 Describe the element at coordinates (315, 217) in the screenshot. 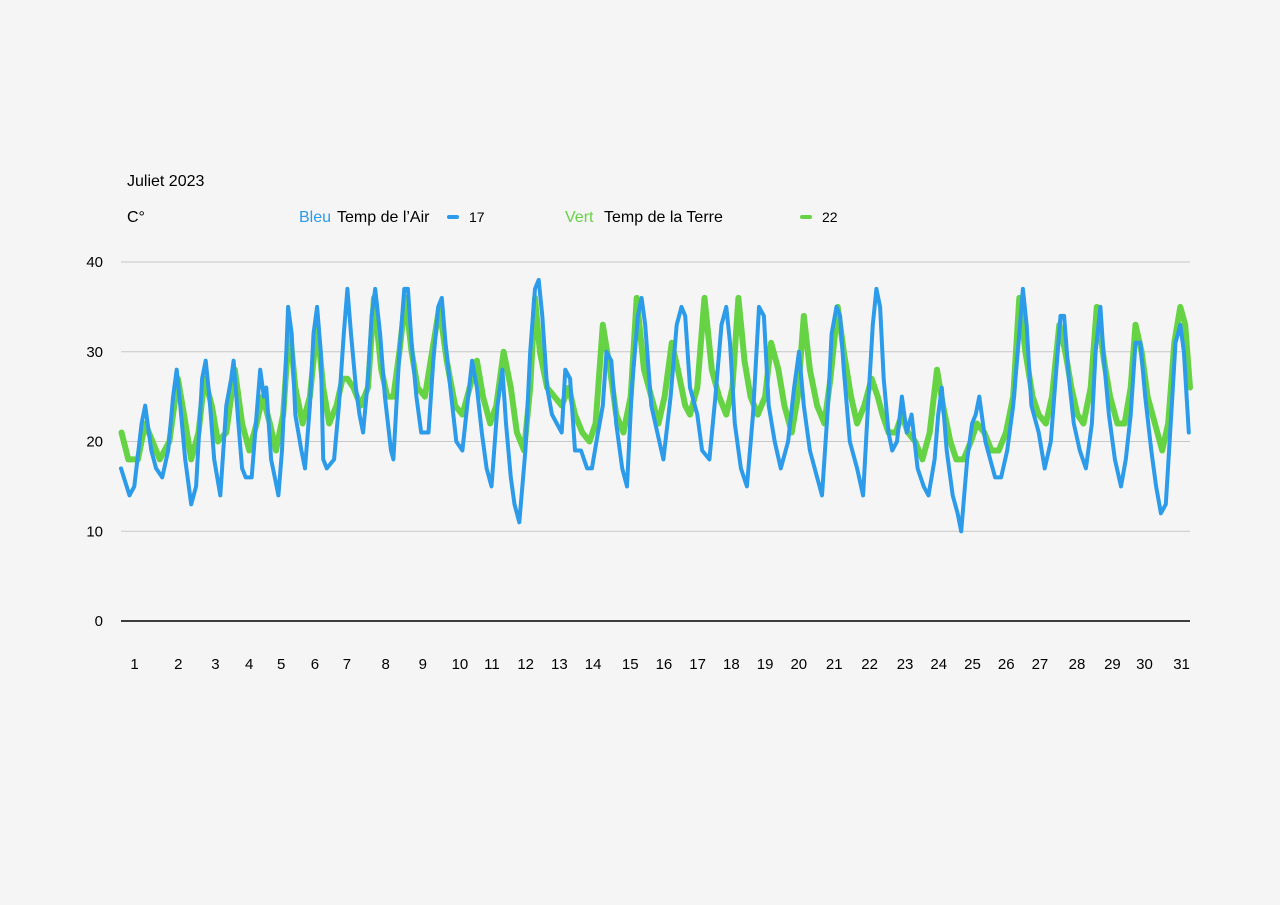

I see `legend-air-color-word: Bleu` at that location.